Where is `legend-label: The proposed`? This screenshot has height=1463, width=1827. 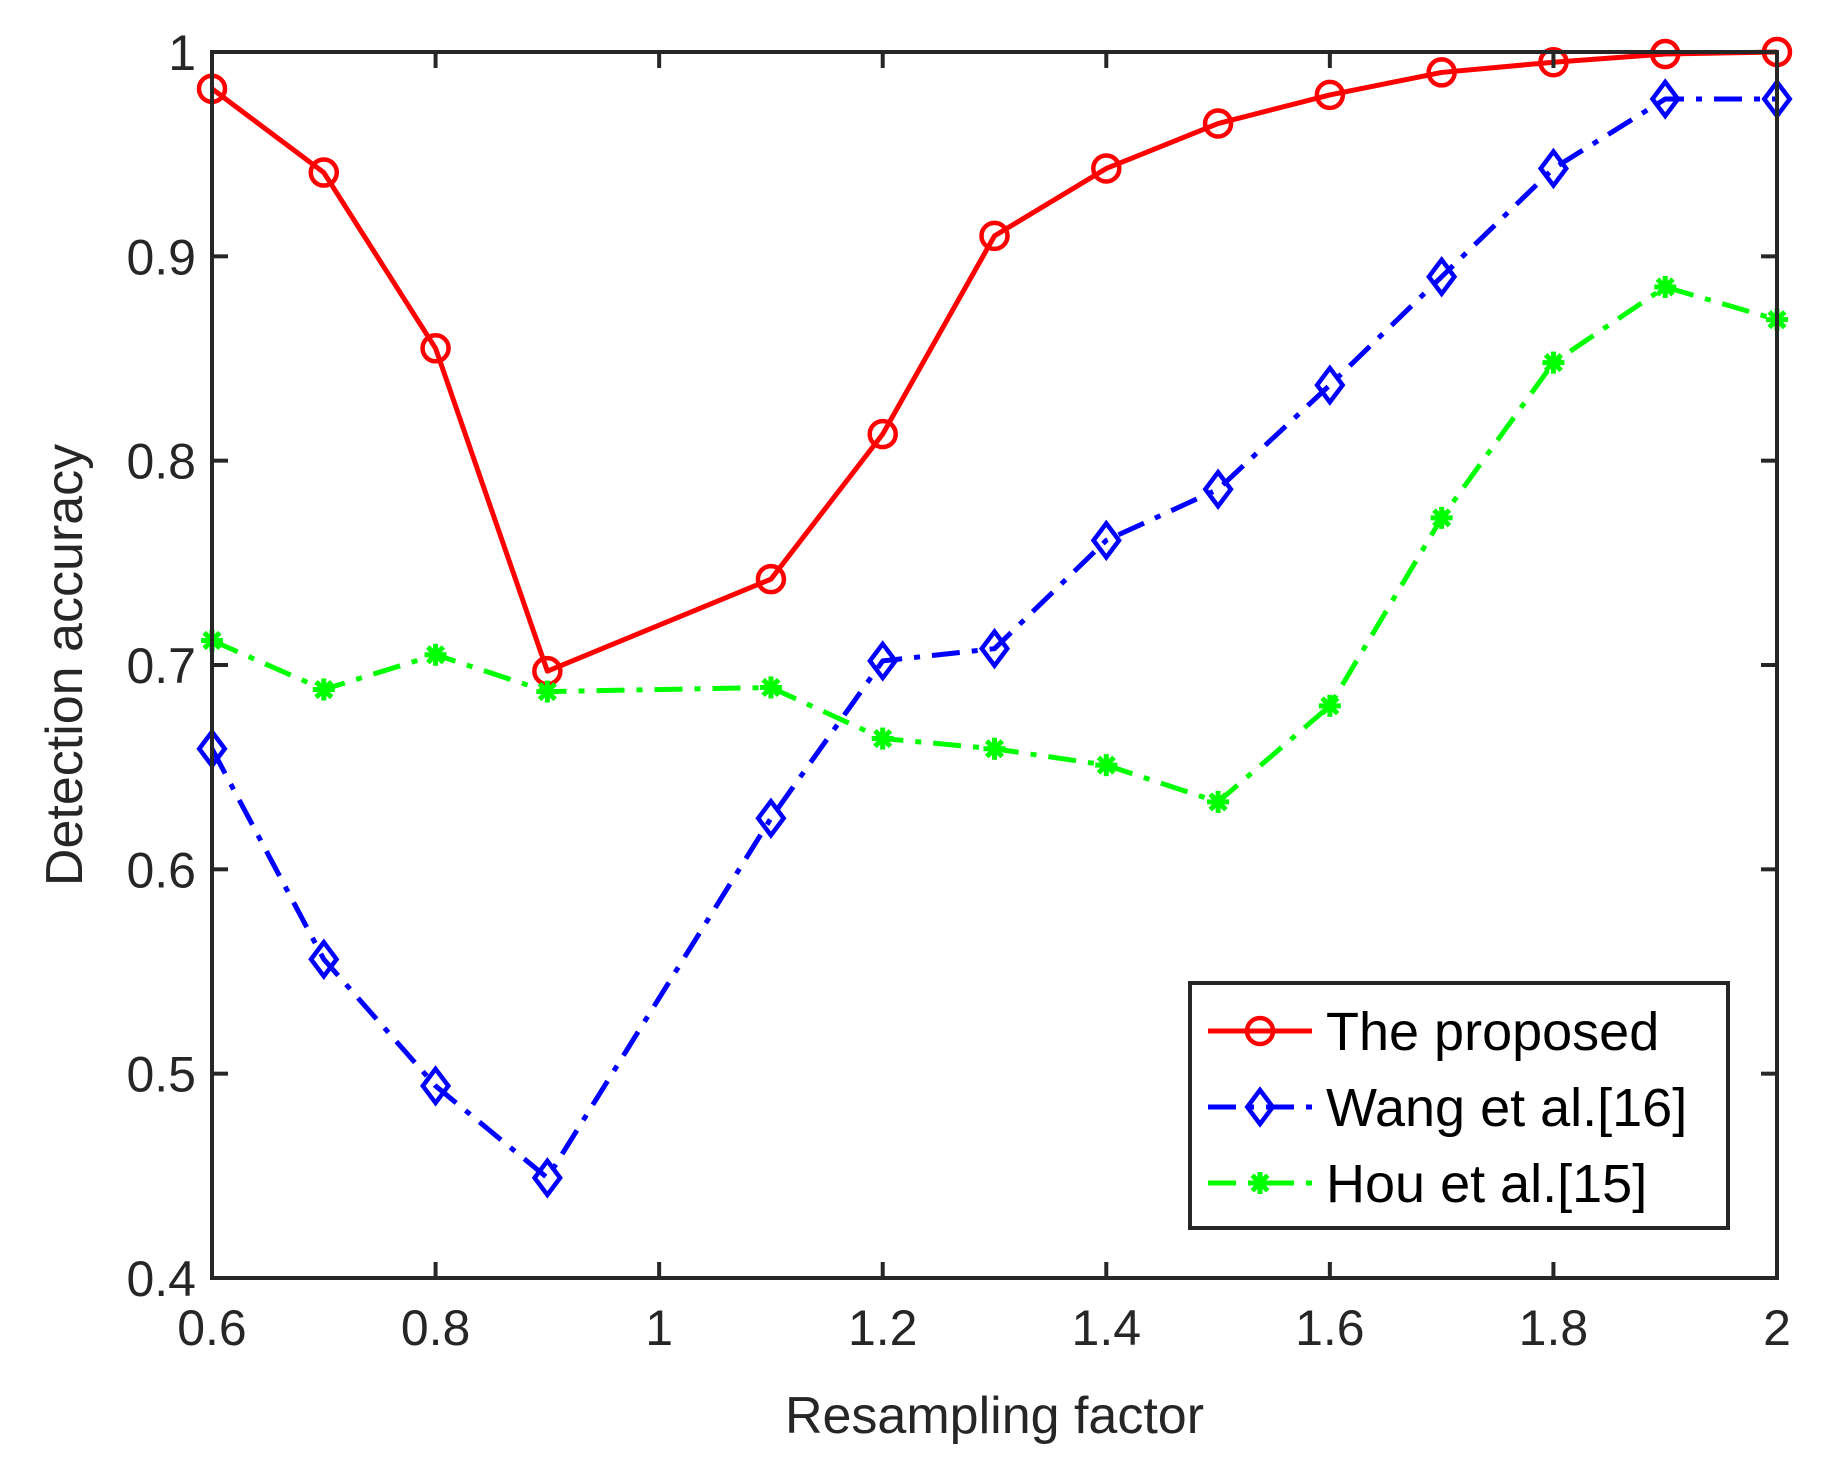
legend-label: The proposed is located at coordinates (1492, 1032).